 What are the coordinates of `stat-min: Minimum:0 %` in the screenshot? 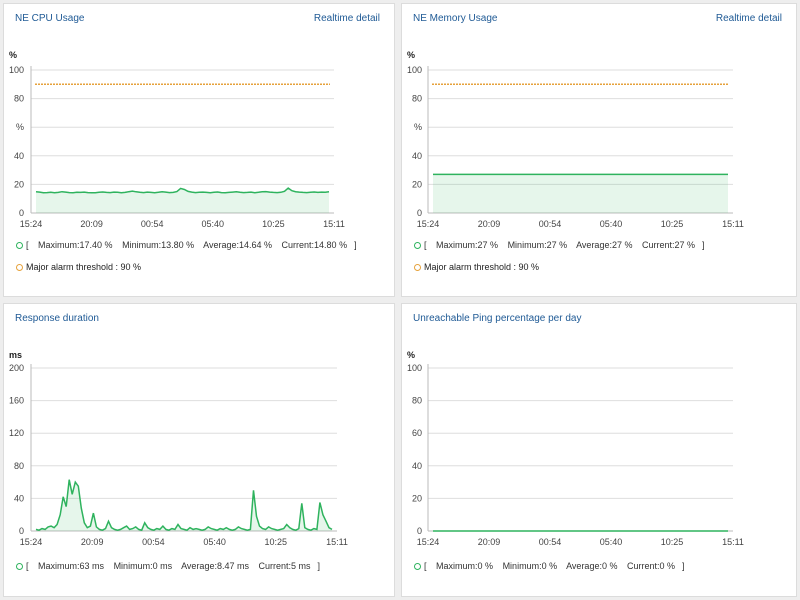 It's located at (530, 566).